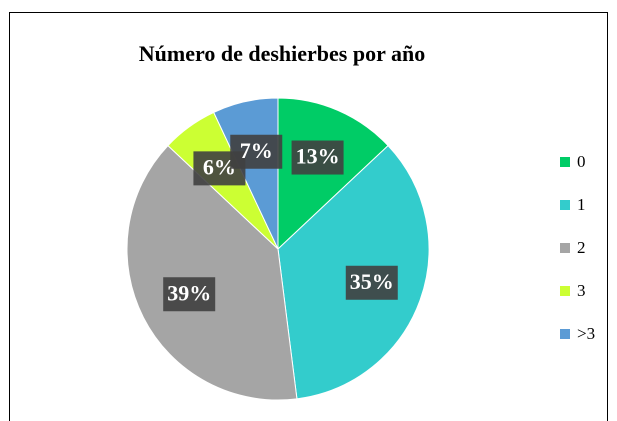 The width and height of the screenshot is (617, 421). I want to click on data-label: 39%, so click(189, 292).